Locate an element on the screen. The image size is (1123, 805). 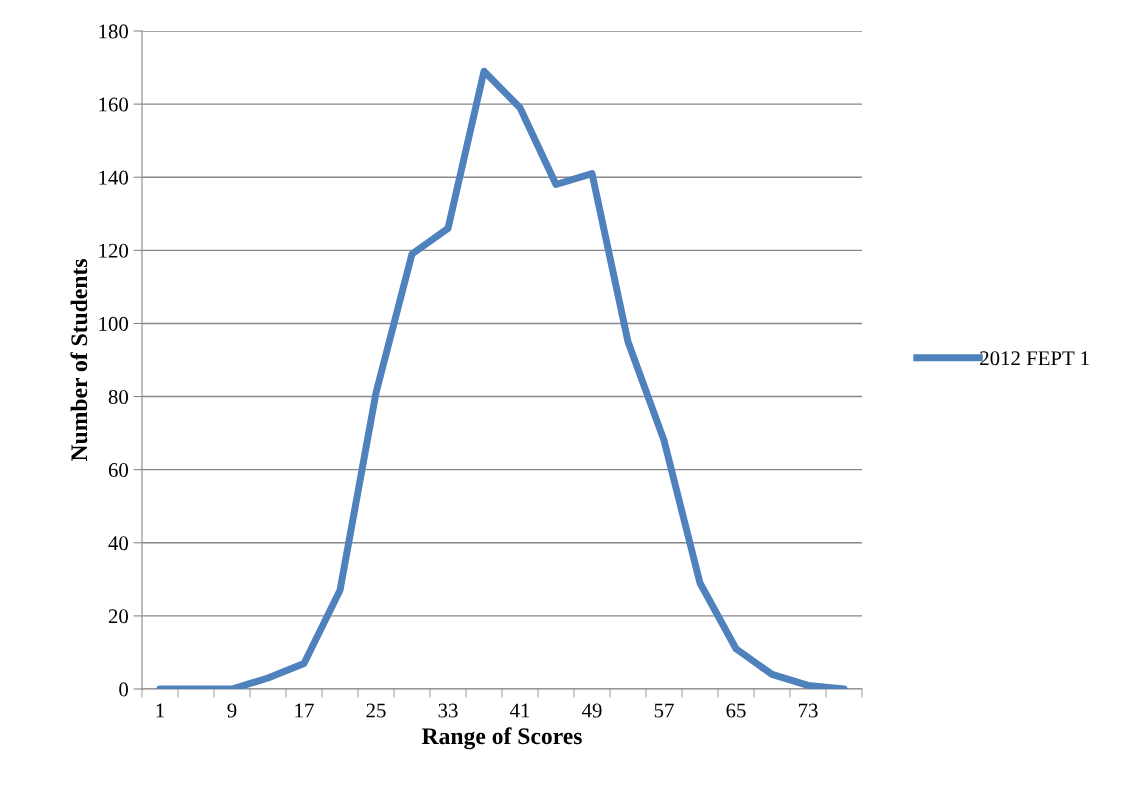
y-tick-label: 0 is located at coordinates (124, 689).